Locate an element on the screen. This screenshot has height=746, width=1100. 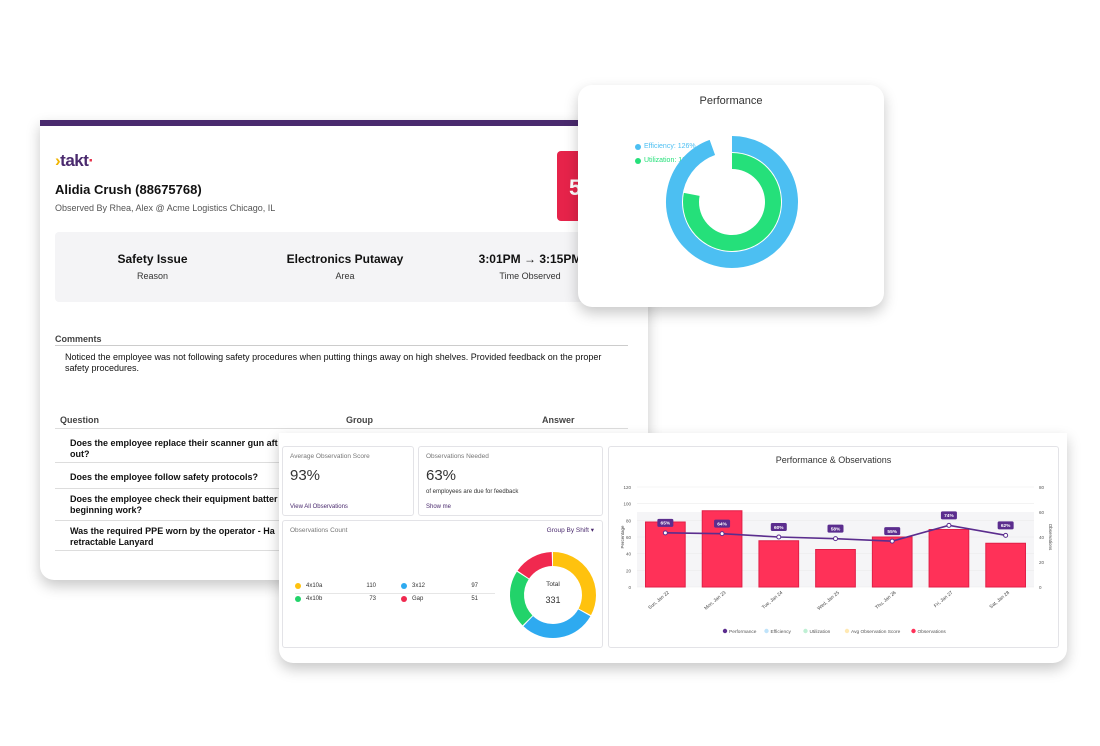
count-value: 51 is located at coordinates (474, 599).